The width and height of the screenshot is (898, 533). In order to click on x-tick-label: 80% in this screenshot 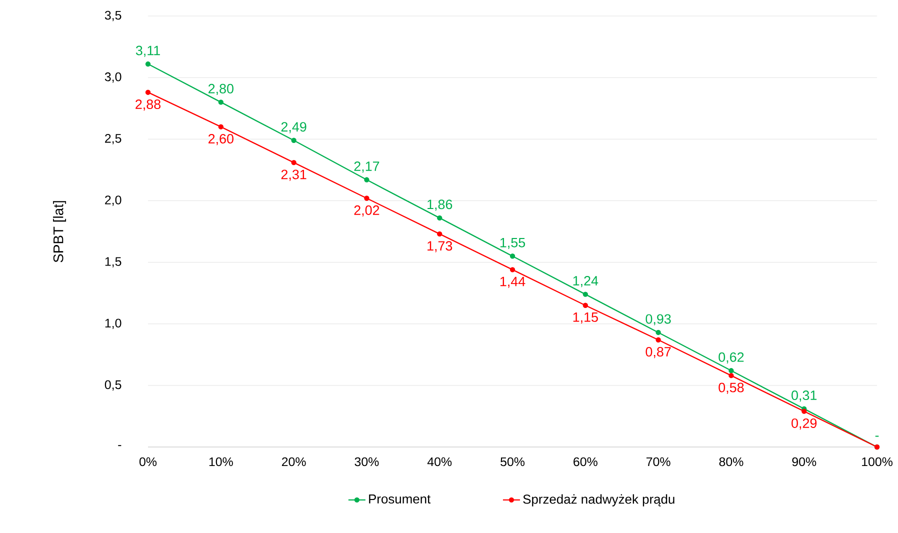, I will do `click(731, 461)`.